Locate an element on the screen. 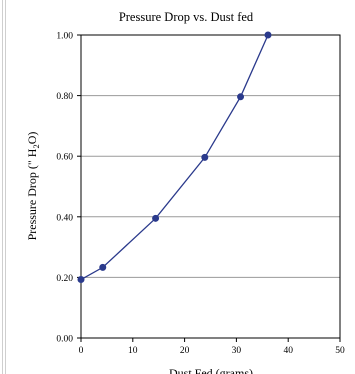 The image size is (355, 374). y-tick-label: 1.00 is located at coordinates (64, 37).